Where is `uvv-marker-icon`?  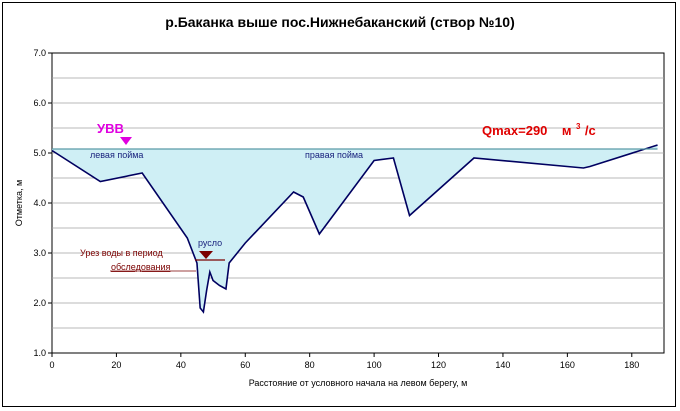 uvv-marker-icon is located at coordinates (126, 141).